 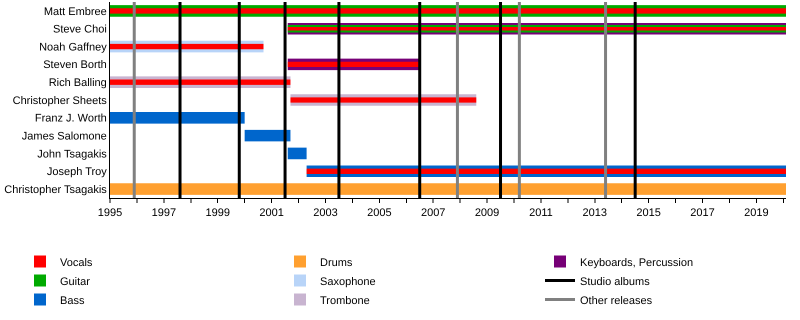 I want to click on legend-label: Keyboards, Percussion, so click(x=637, y=262).